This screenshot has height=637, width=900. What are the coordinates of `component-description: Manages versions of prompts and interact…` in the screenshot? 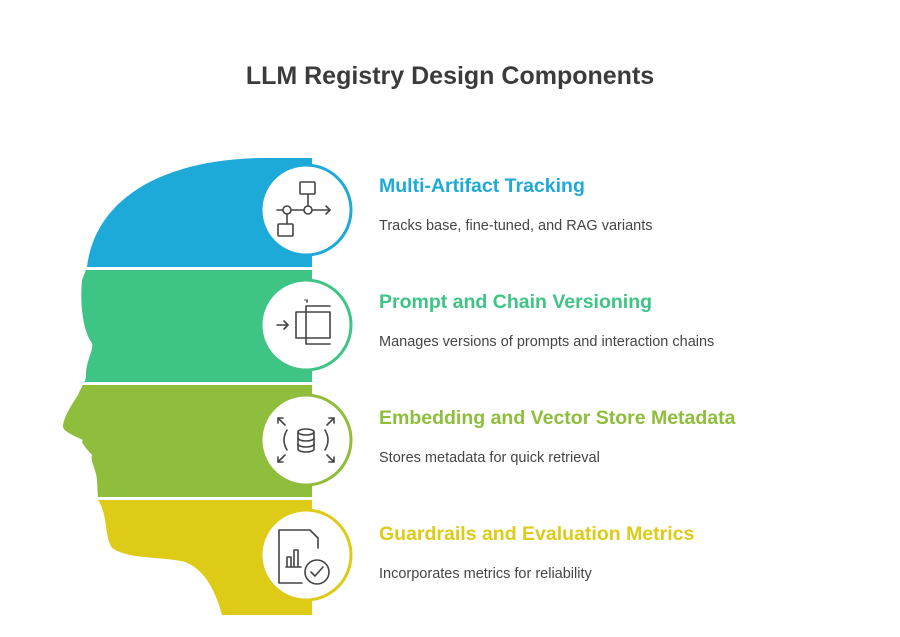 It's located at (547, 342).